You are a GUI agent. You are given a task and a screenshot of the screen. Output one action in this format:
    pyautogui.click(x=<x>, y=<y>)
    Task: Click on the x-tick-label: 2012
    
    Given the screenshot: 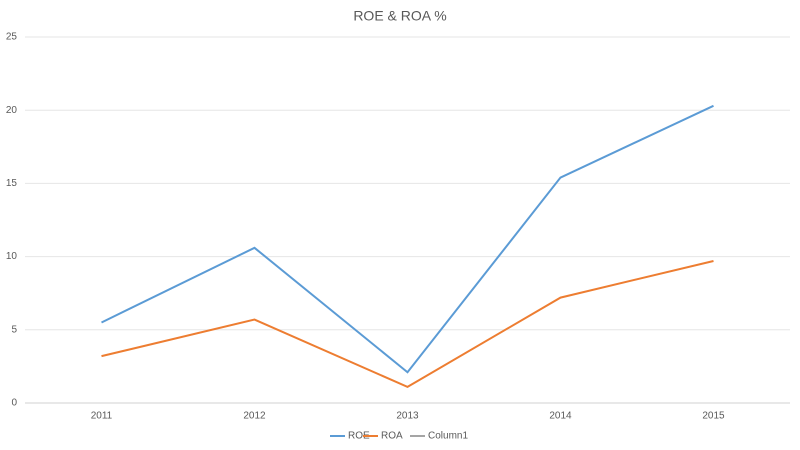 What is the action you would take?
    pyautogui.click(x=254, y=416)
    